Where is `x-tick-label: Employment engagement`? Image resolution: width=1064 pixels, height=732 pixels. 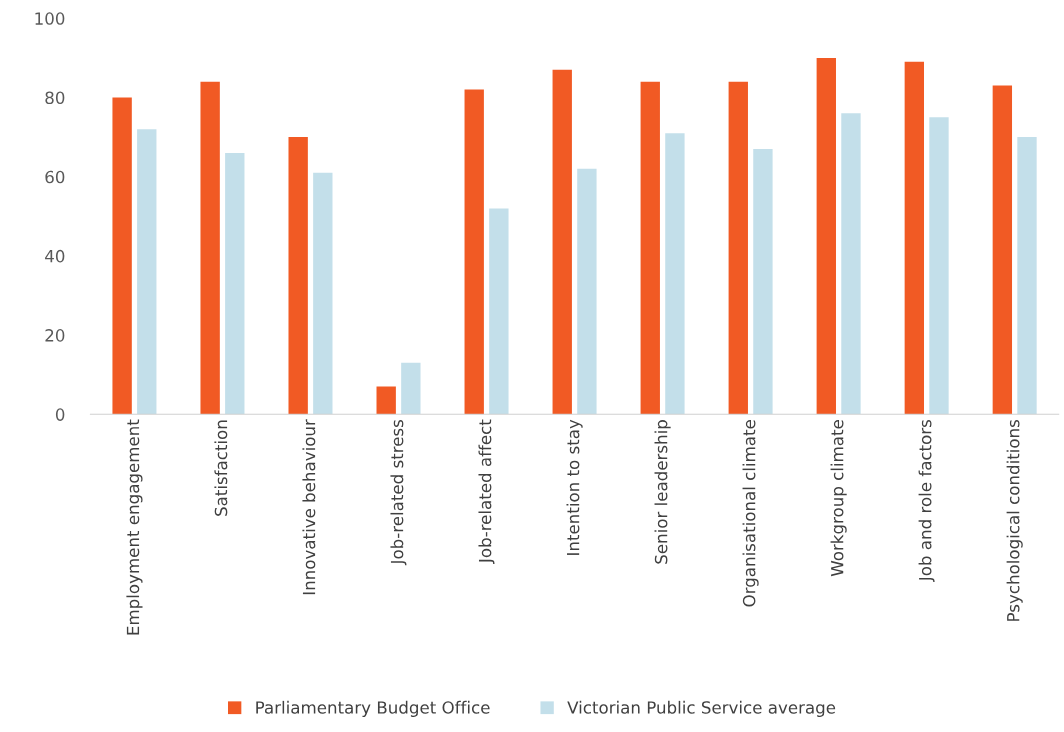
x-tick-label: Employment engagement is located at coordinates (134, 527).